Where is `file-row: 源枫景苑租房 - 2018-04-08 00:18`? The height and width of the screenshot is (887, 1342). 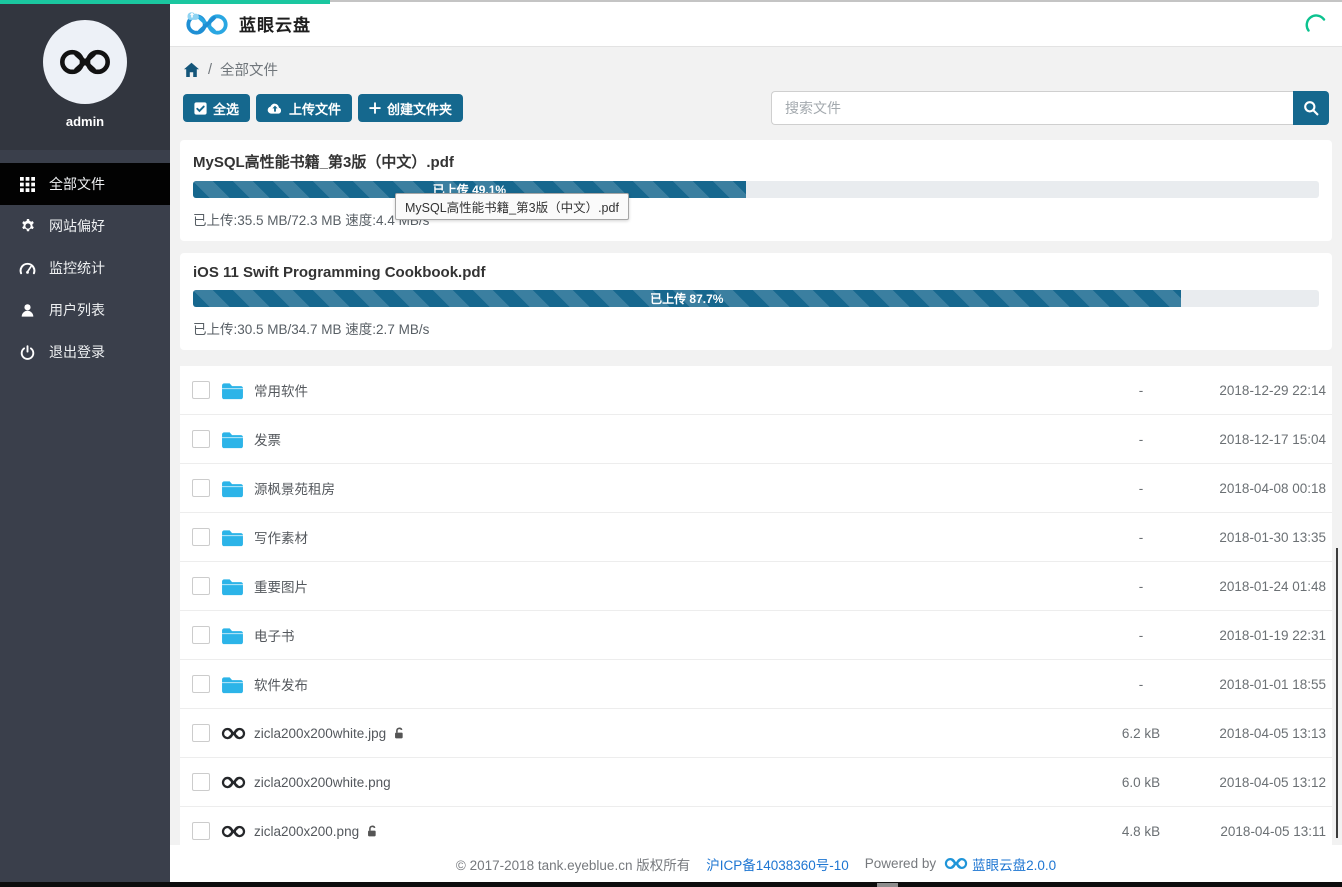 file-row: 源枫景苑租房 - 2018-04-08 00:18 is located at coordinates (756, 487).